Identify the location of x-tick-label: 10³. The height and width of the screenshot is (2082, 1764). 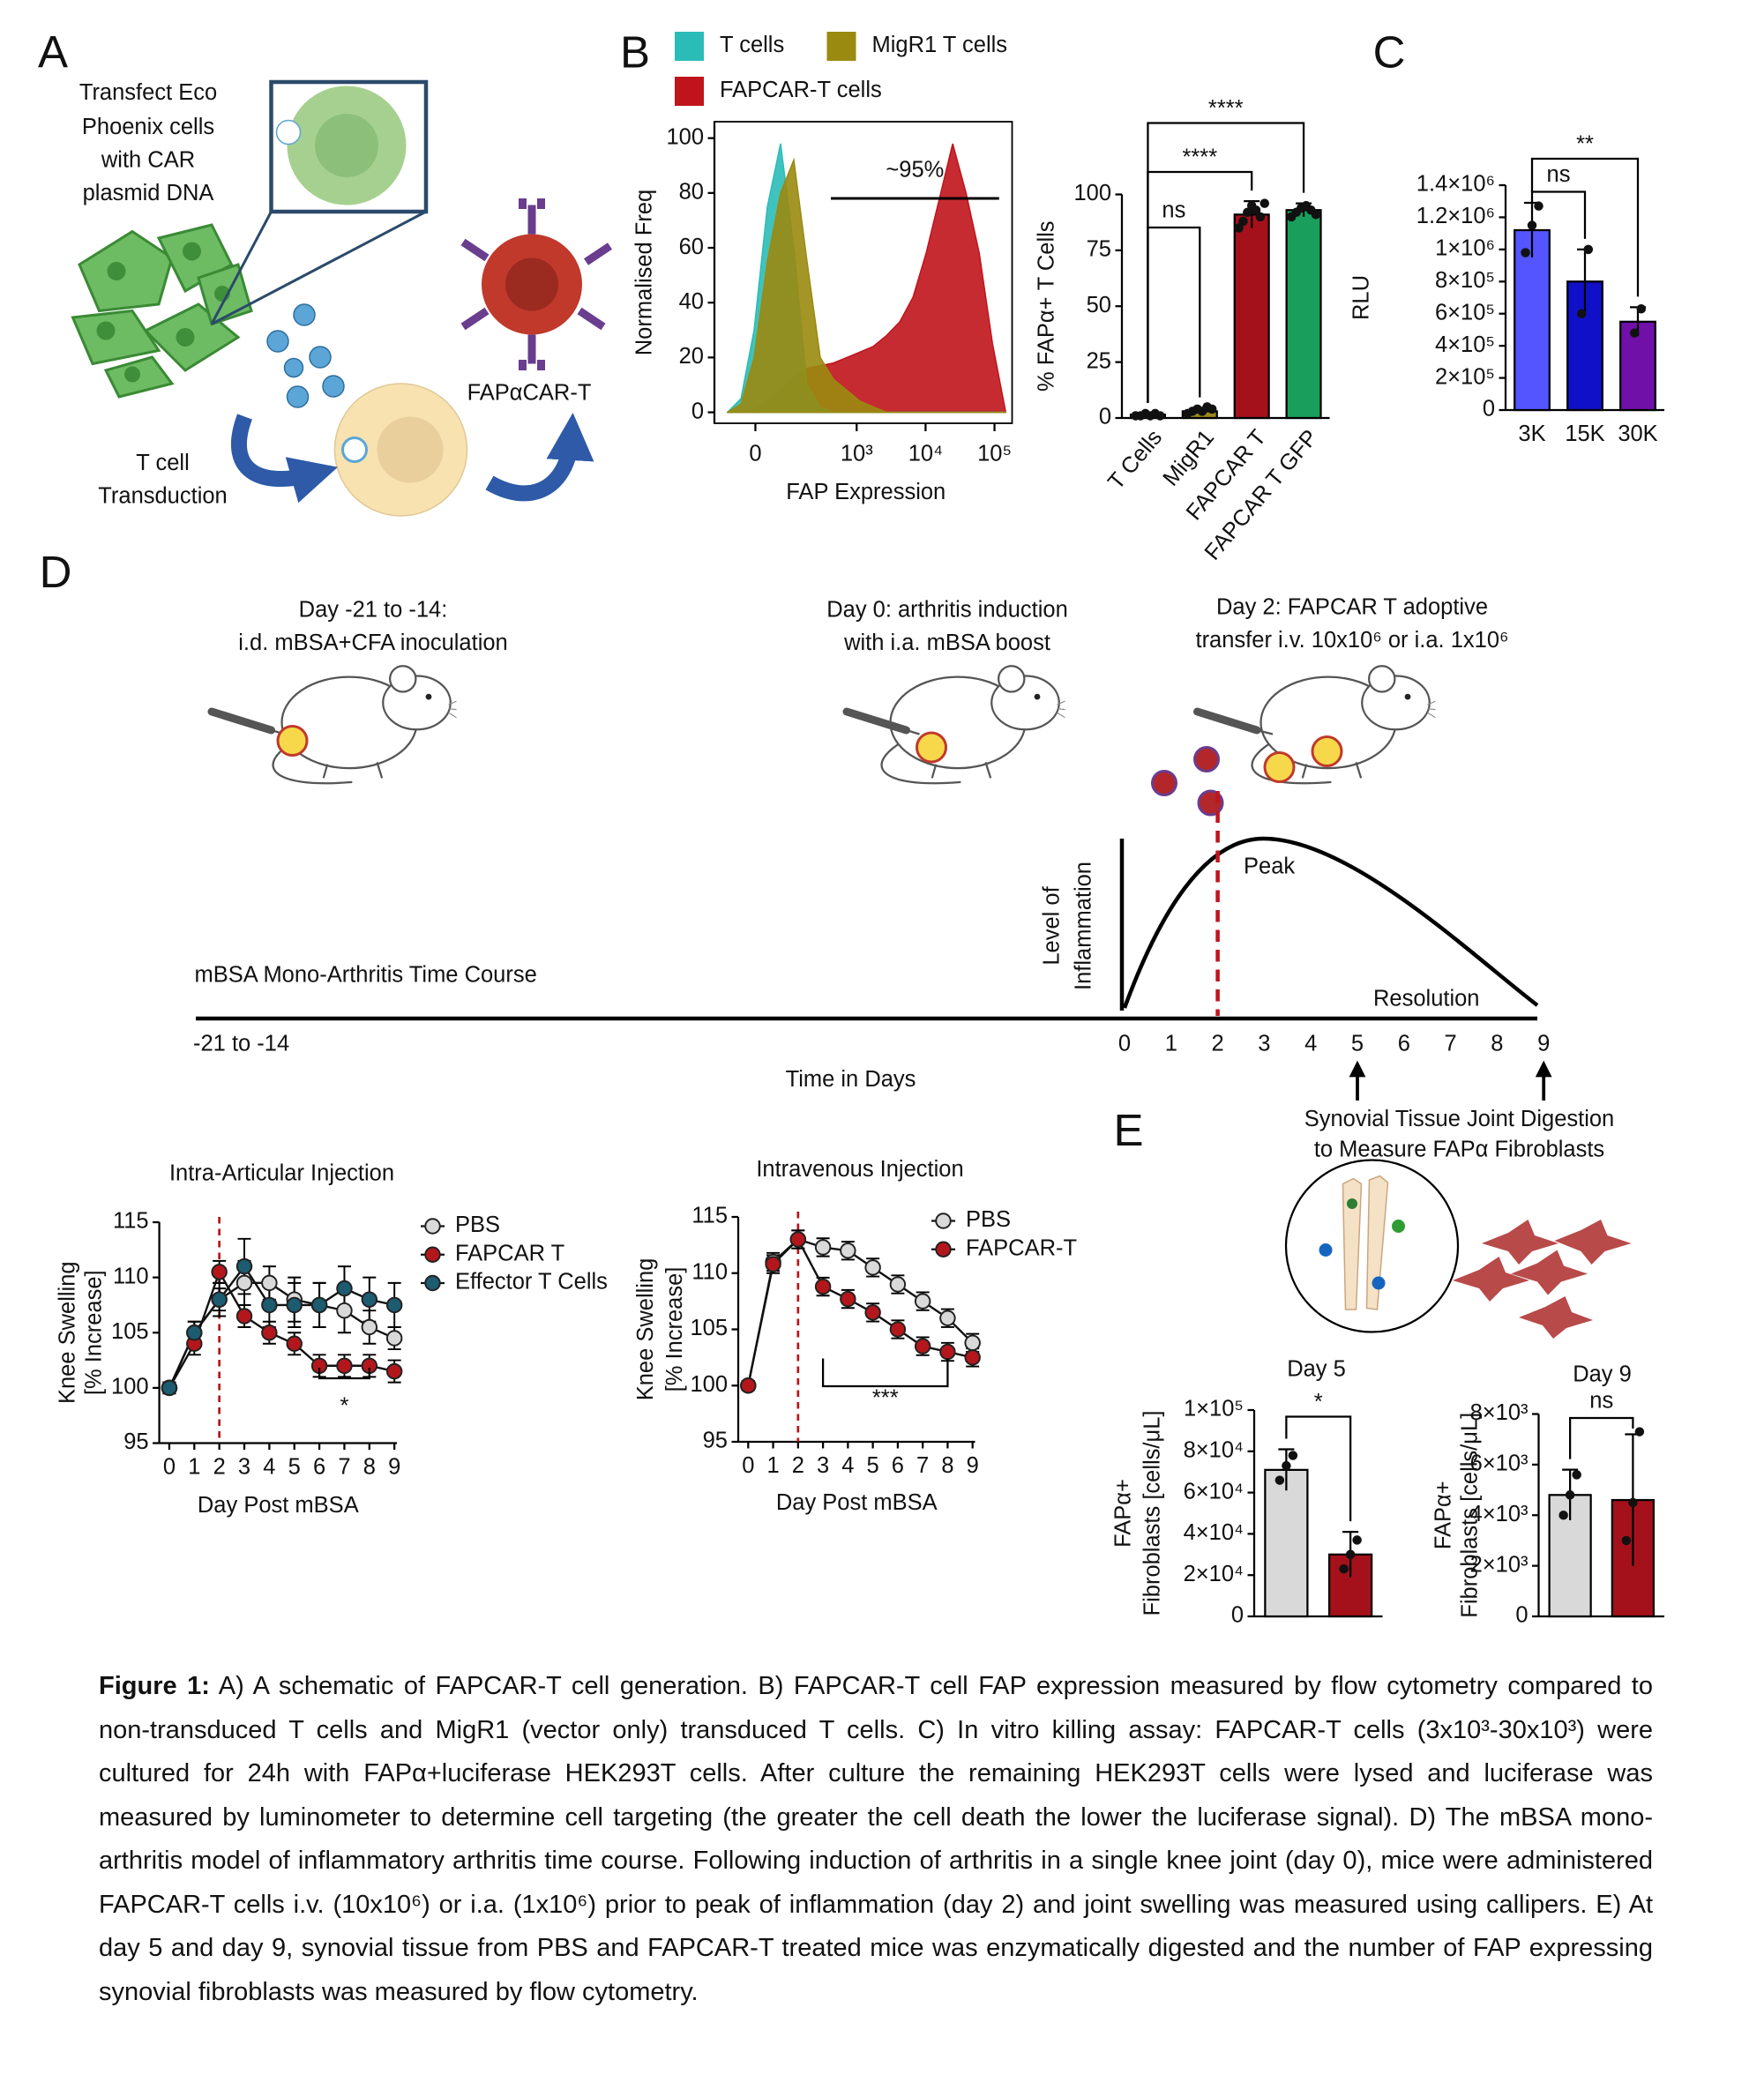
(857, 454).